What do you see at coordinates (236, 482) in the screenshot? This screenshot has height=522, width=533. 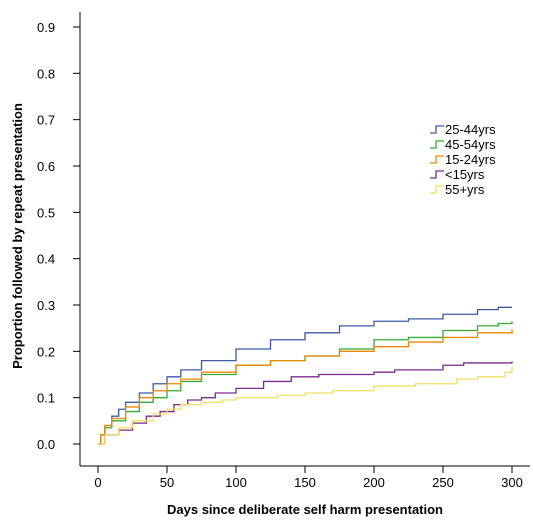 I see `x-tick-label: 100` at bounding box center [236, 482].